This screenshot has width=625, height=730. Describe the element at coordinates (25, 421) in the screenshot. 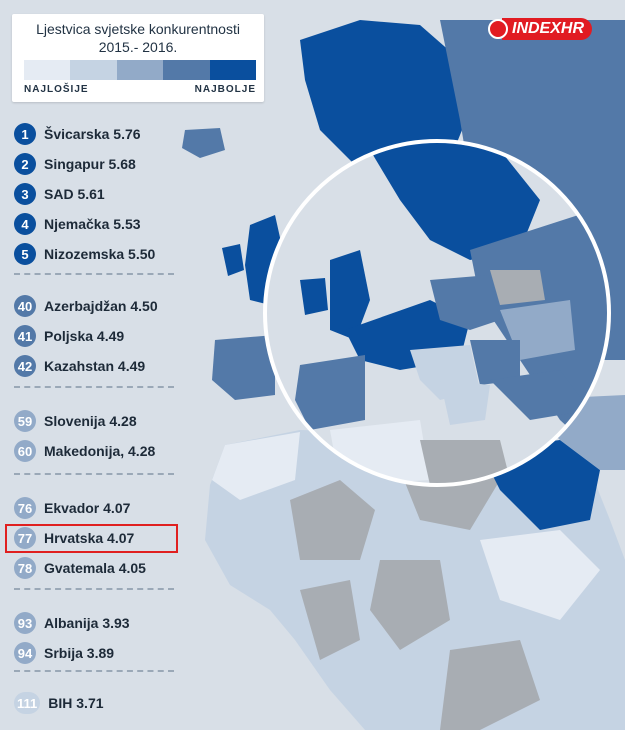

I see `rank-badge: 59` at that location.